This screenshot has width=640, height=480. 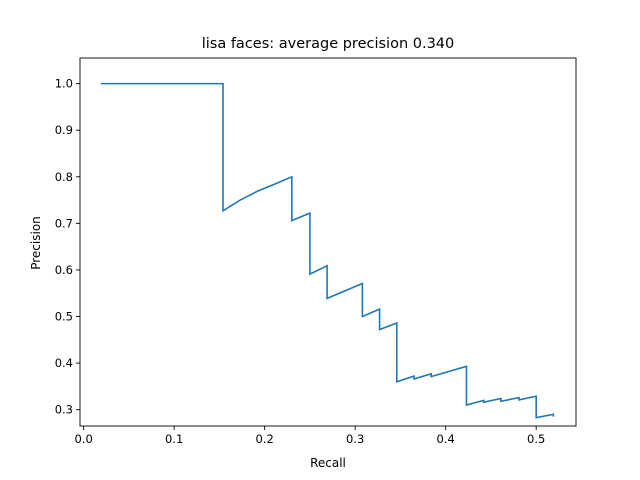 I want to click on y-axis: 0.3 0.4 0.5 0.6 0.7 0.8 0.9 1.0, so click(x=67, y=247).